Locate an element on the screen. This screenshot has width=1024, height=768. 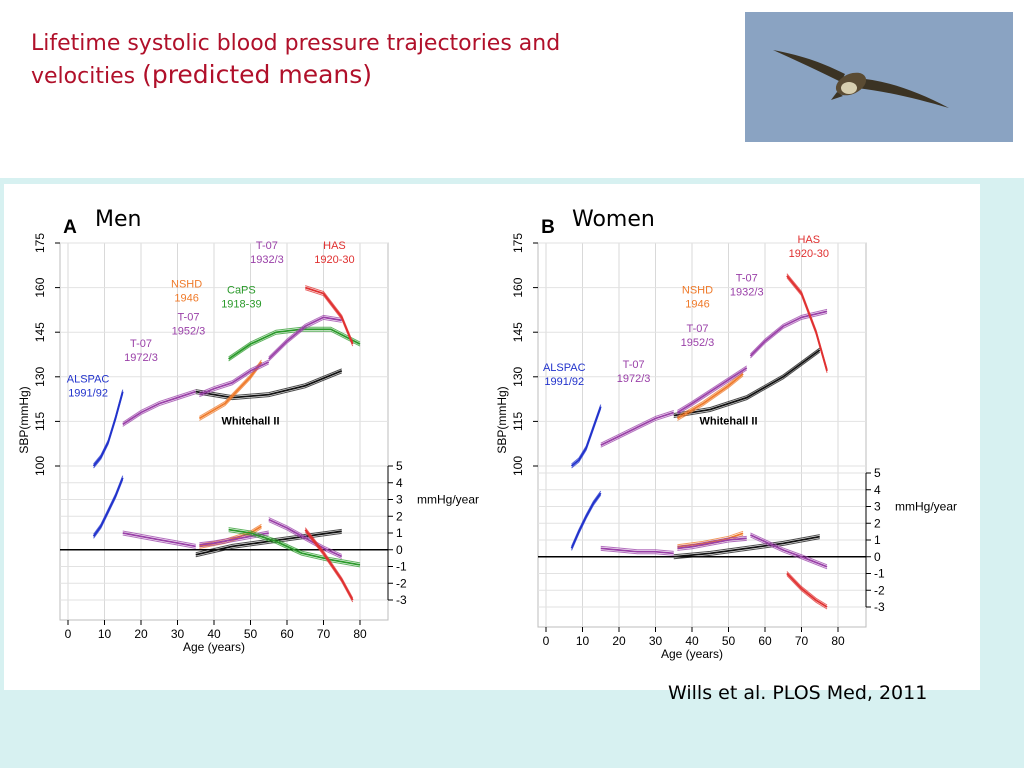
x-tick-label: 30 is located at coordinates (656, 641).